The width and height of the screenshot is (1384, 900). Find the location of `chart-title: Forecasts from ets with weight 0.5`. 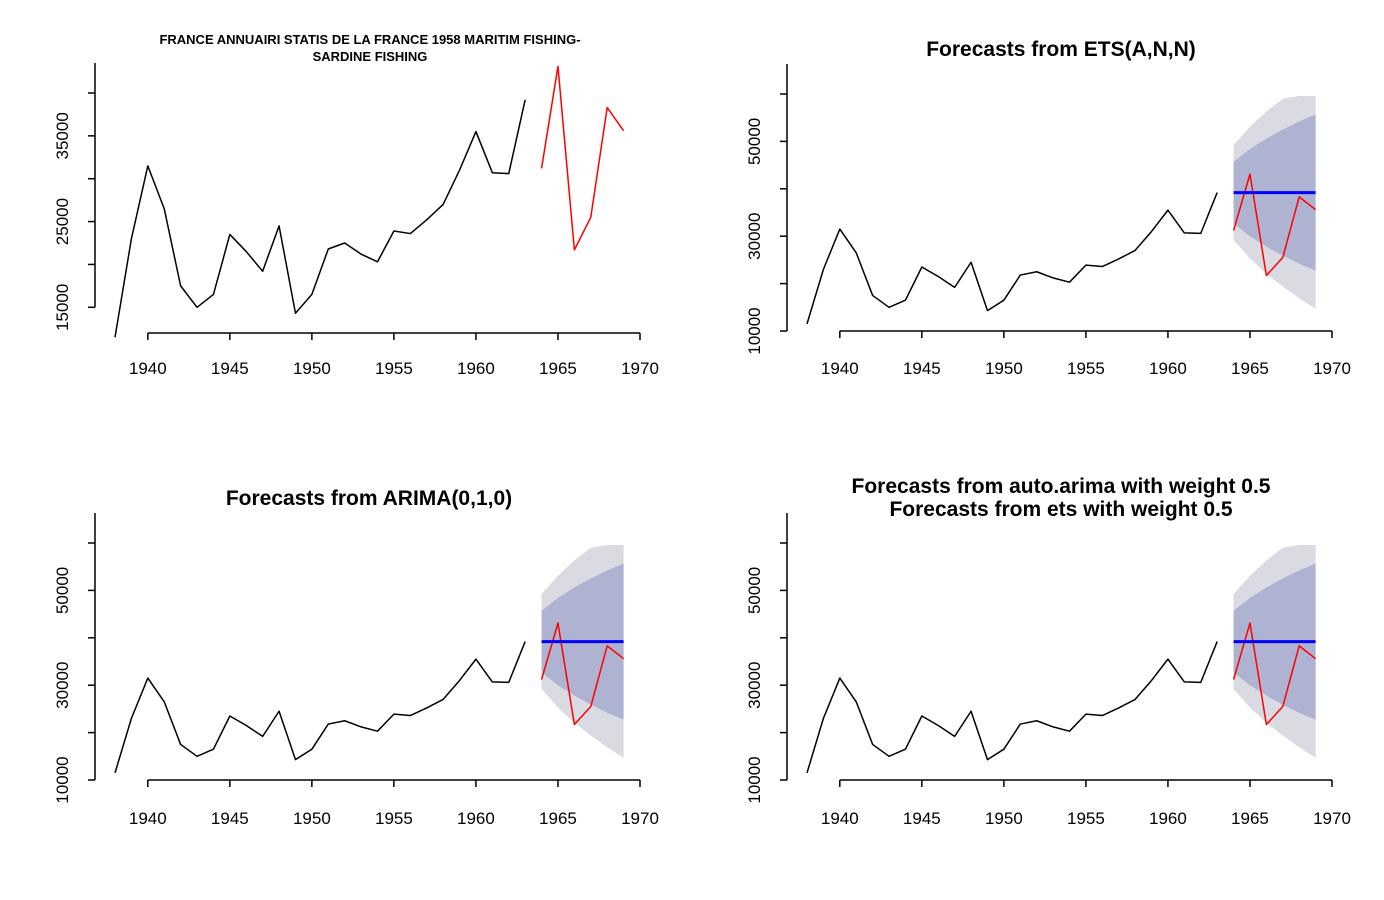

chart-title: Forecasts from ets with weight 0.5 is located at coordinates (1060, 509).